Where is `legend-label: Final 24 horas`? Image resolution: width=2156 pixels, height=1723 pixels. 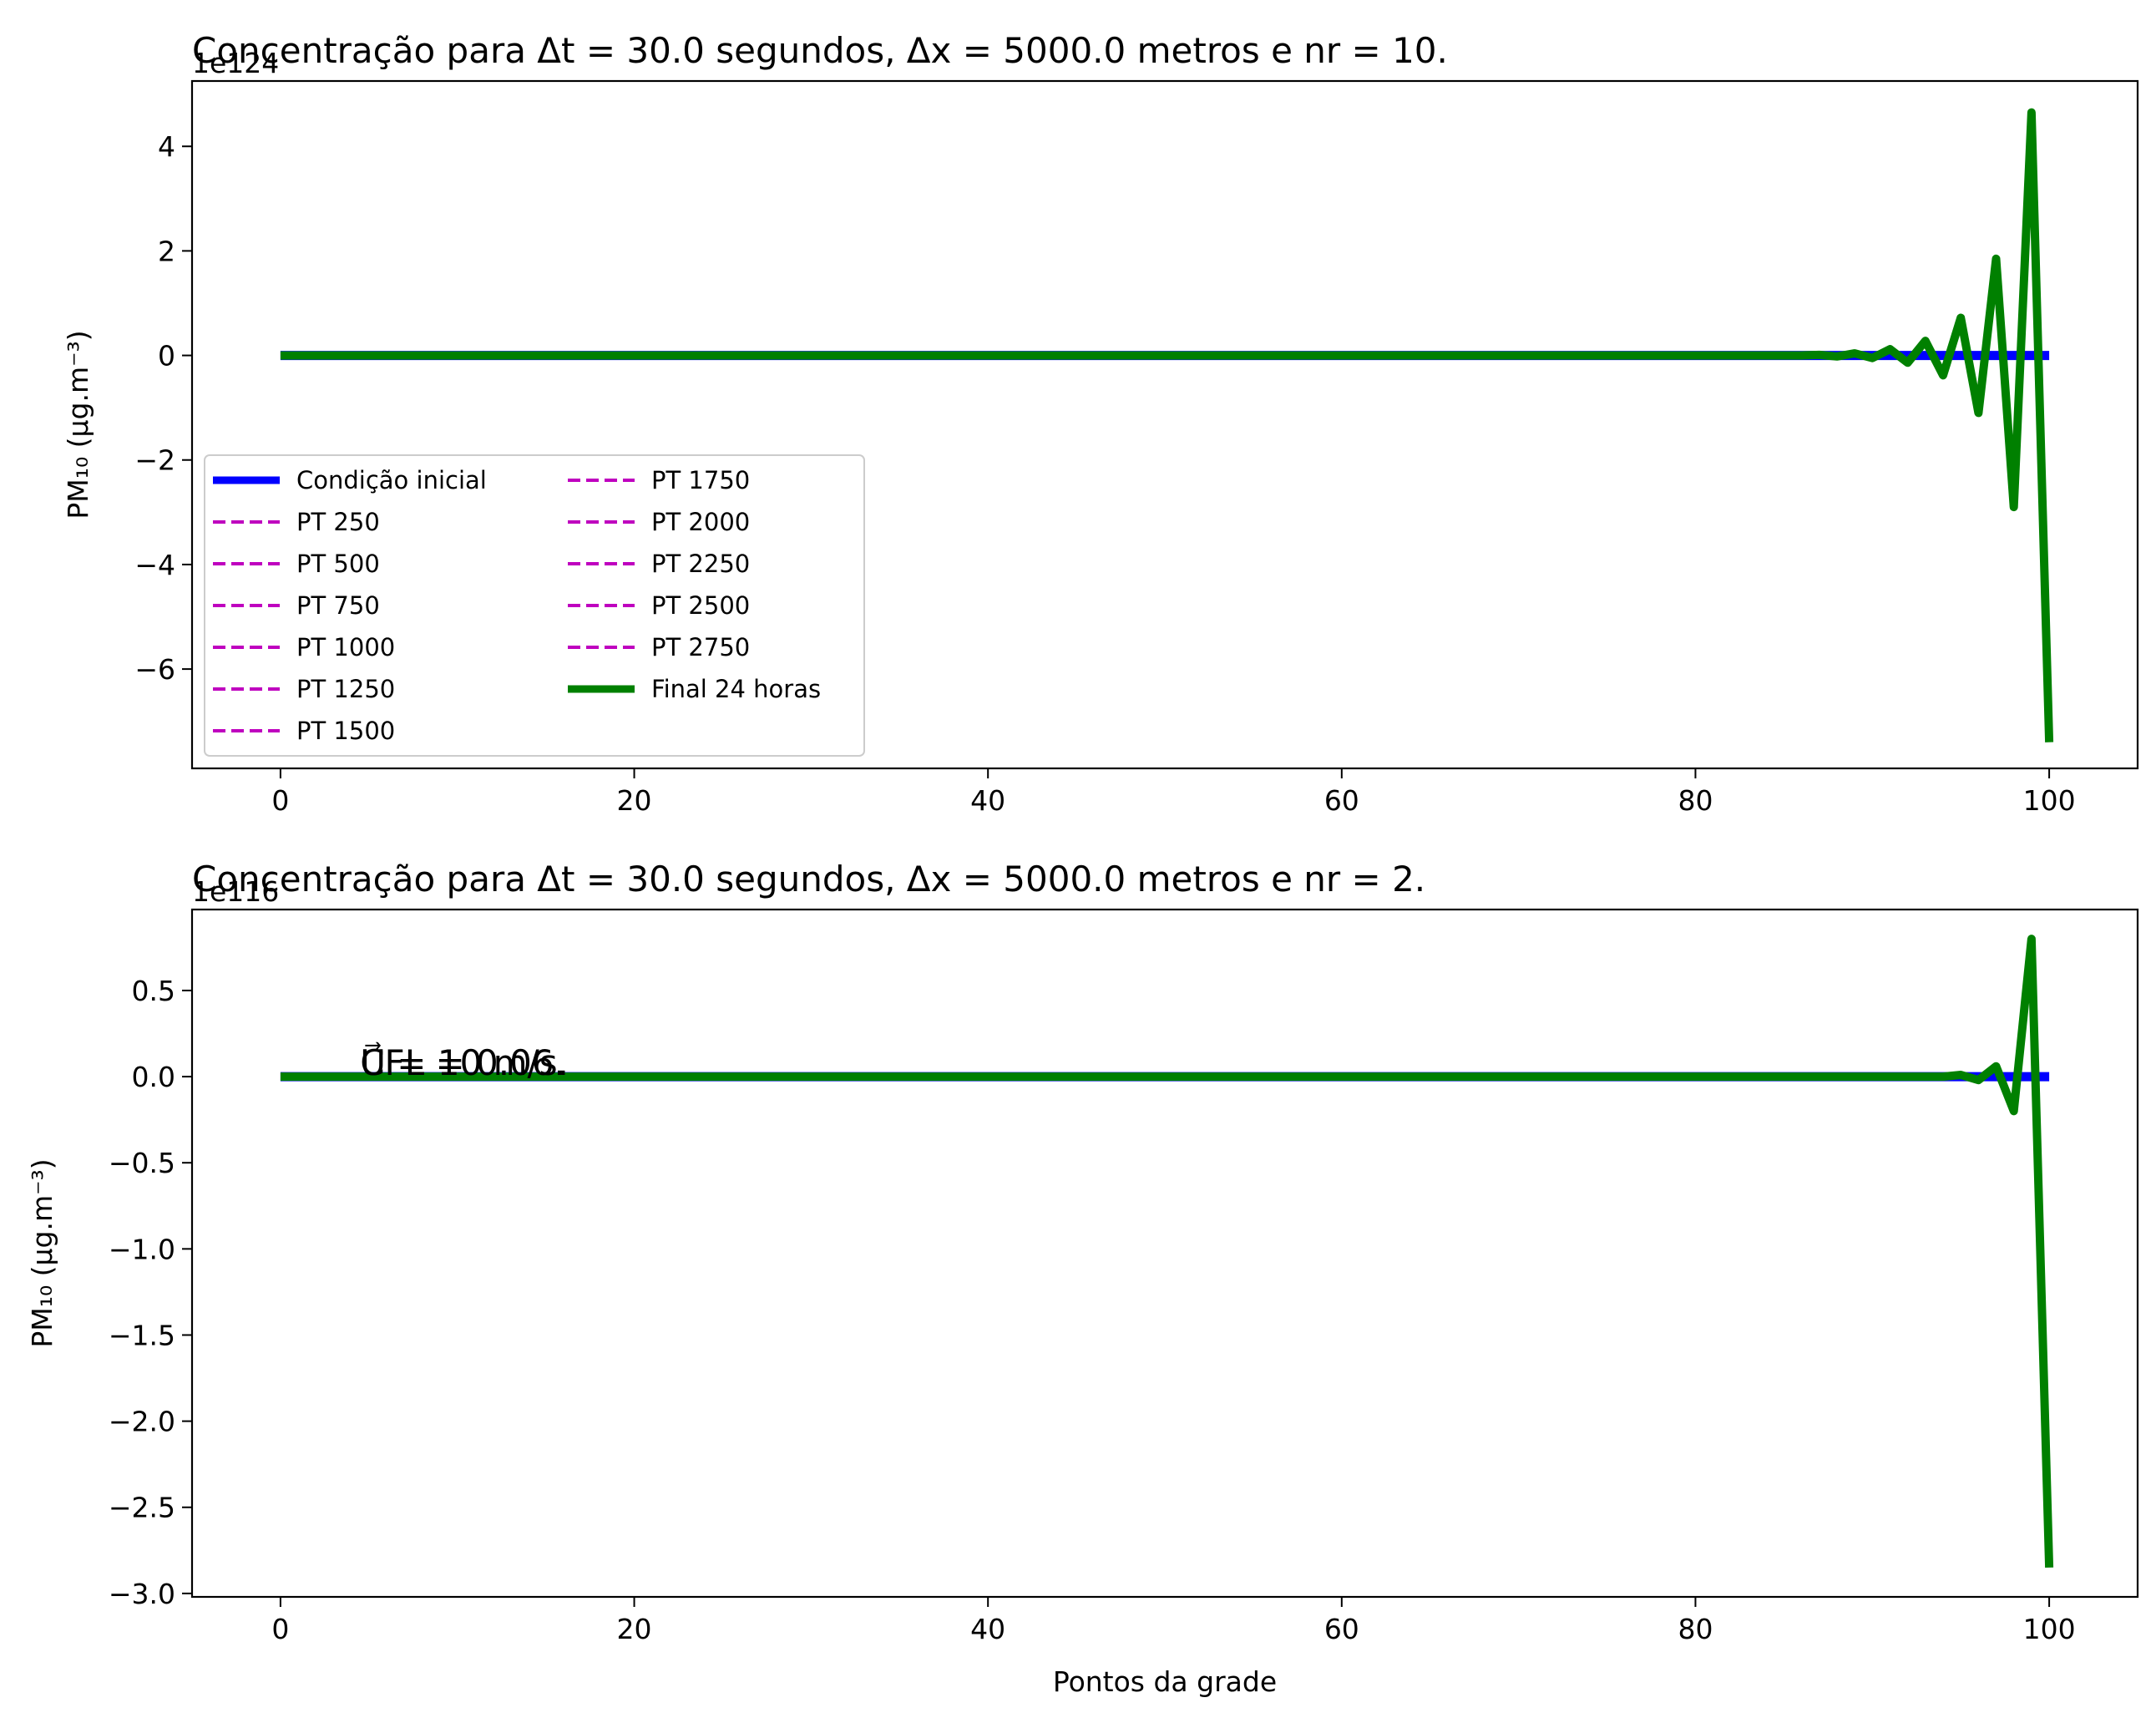
legend-label: Final 24 horas is located at coordinates (736, 689).